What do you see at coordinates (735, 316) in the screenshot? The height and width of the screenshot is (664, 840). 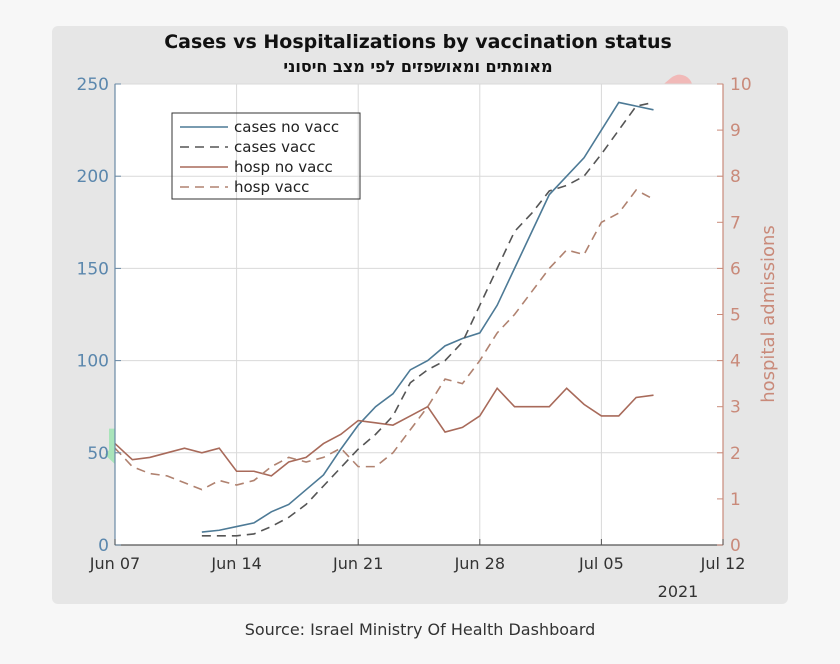 I see `y-right-tick-label: 5` at bounding box center [735, 316].